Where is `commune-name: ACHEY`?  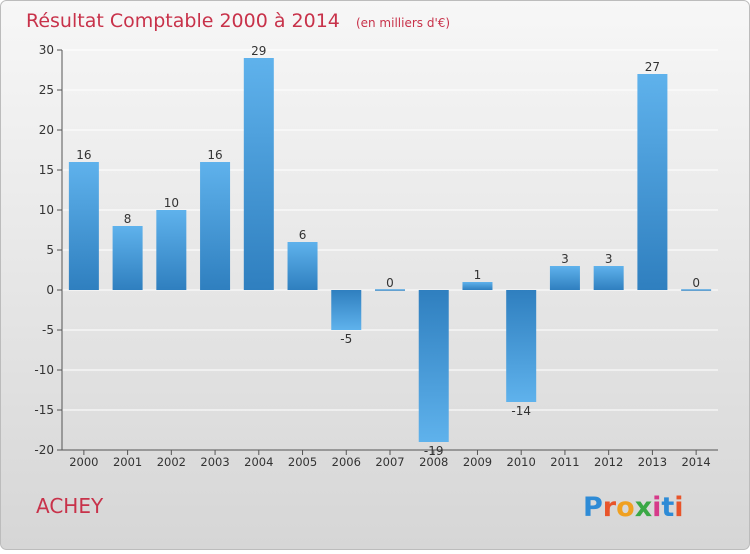
commune-name: ACHEY is located at coordinates (70, 506).